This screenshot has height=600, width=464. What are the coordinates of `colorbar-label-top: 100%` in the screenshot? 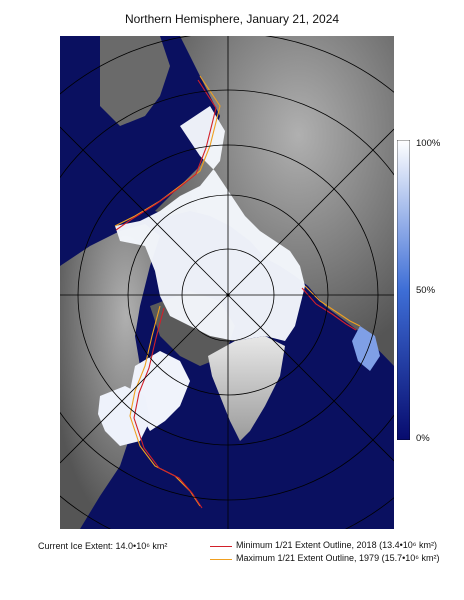 It's located at (428, 143).